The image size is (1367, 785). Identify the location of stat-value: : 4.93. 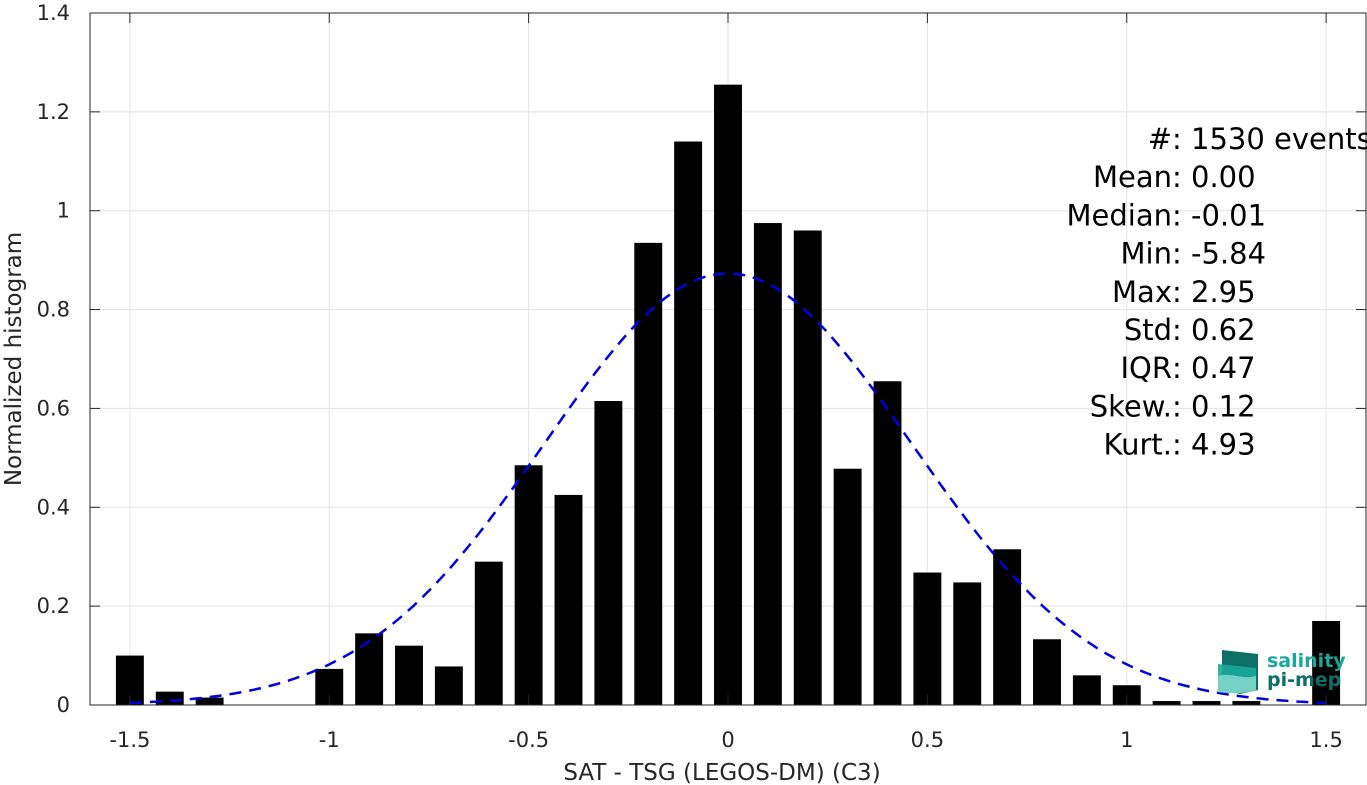
(1214, 445).